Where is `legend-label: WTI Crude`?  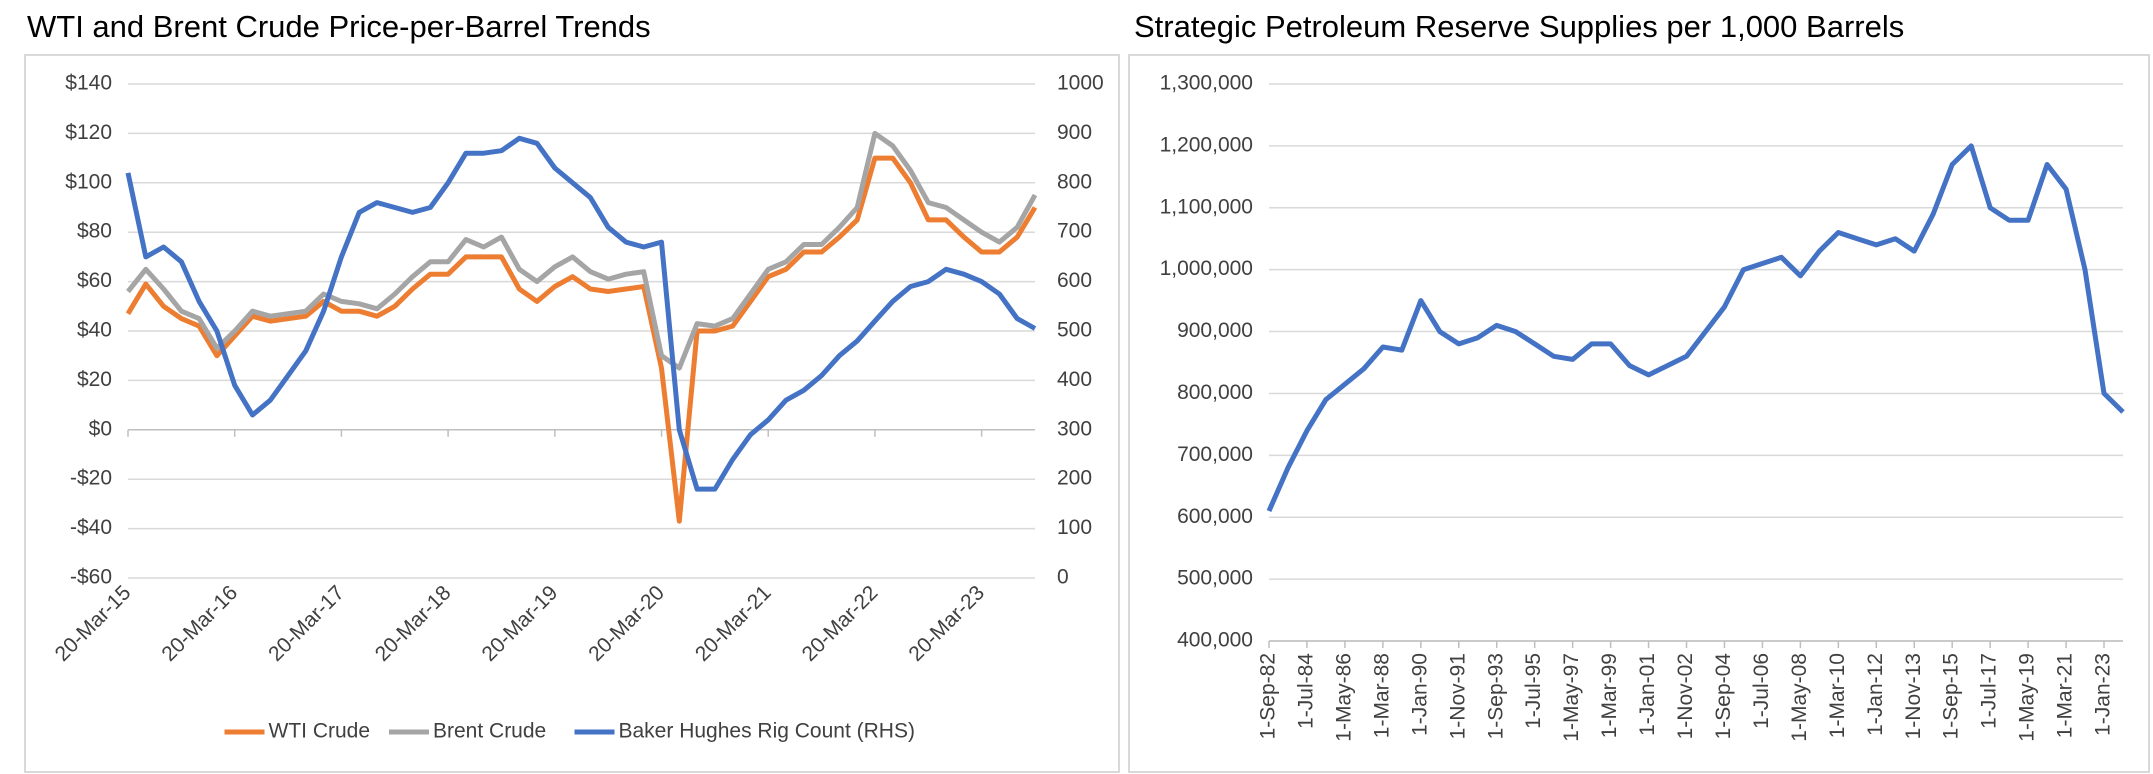
legend-label: WTI Crude is located at coordinates (320, 731).